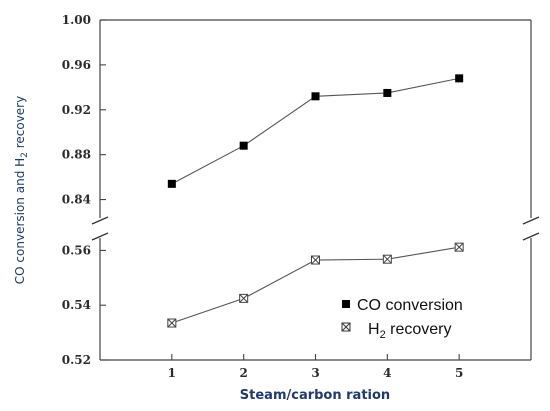  I want to click on legend: CO conversion H2 recovery, so click(402, 319).